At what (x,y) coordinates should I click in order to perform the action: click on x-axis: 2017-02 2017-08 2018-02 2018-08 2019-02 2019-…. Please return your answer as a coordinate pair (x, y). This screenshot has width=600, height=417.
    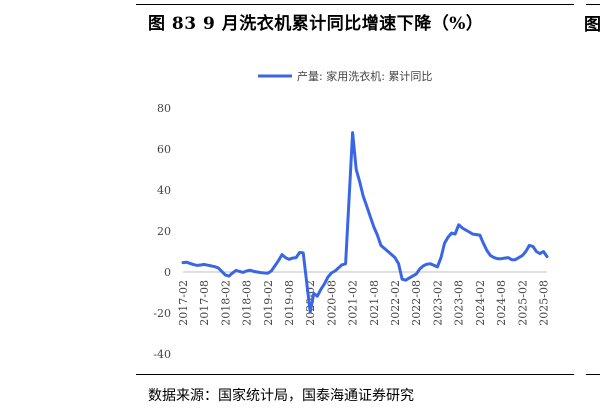
    Looking at the image, I should click on (363, 298).